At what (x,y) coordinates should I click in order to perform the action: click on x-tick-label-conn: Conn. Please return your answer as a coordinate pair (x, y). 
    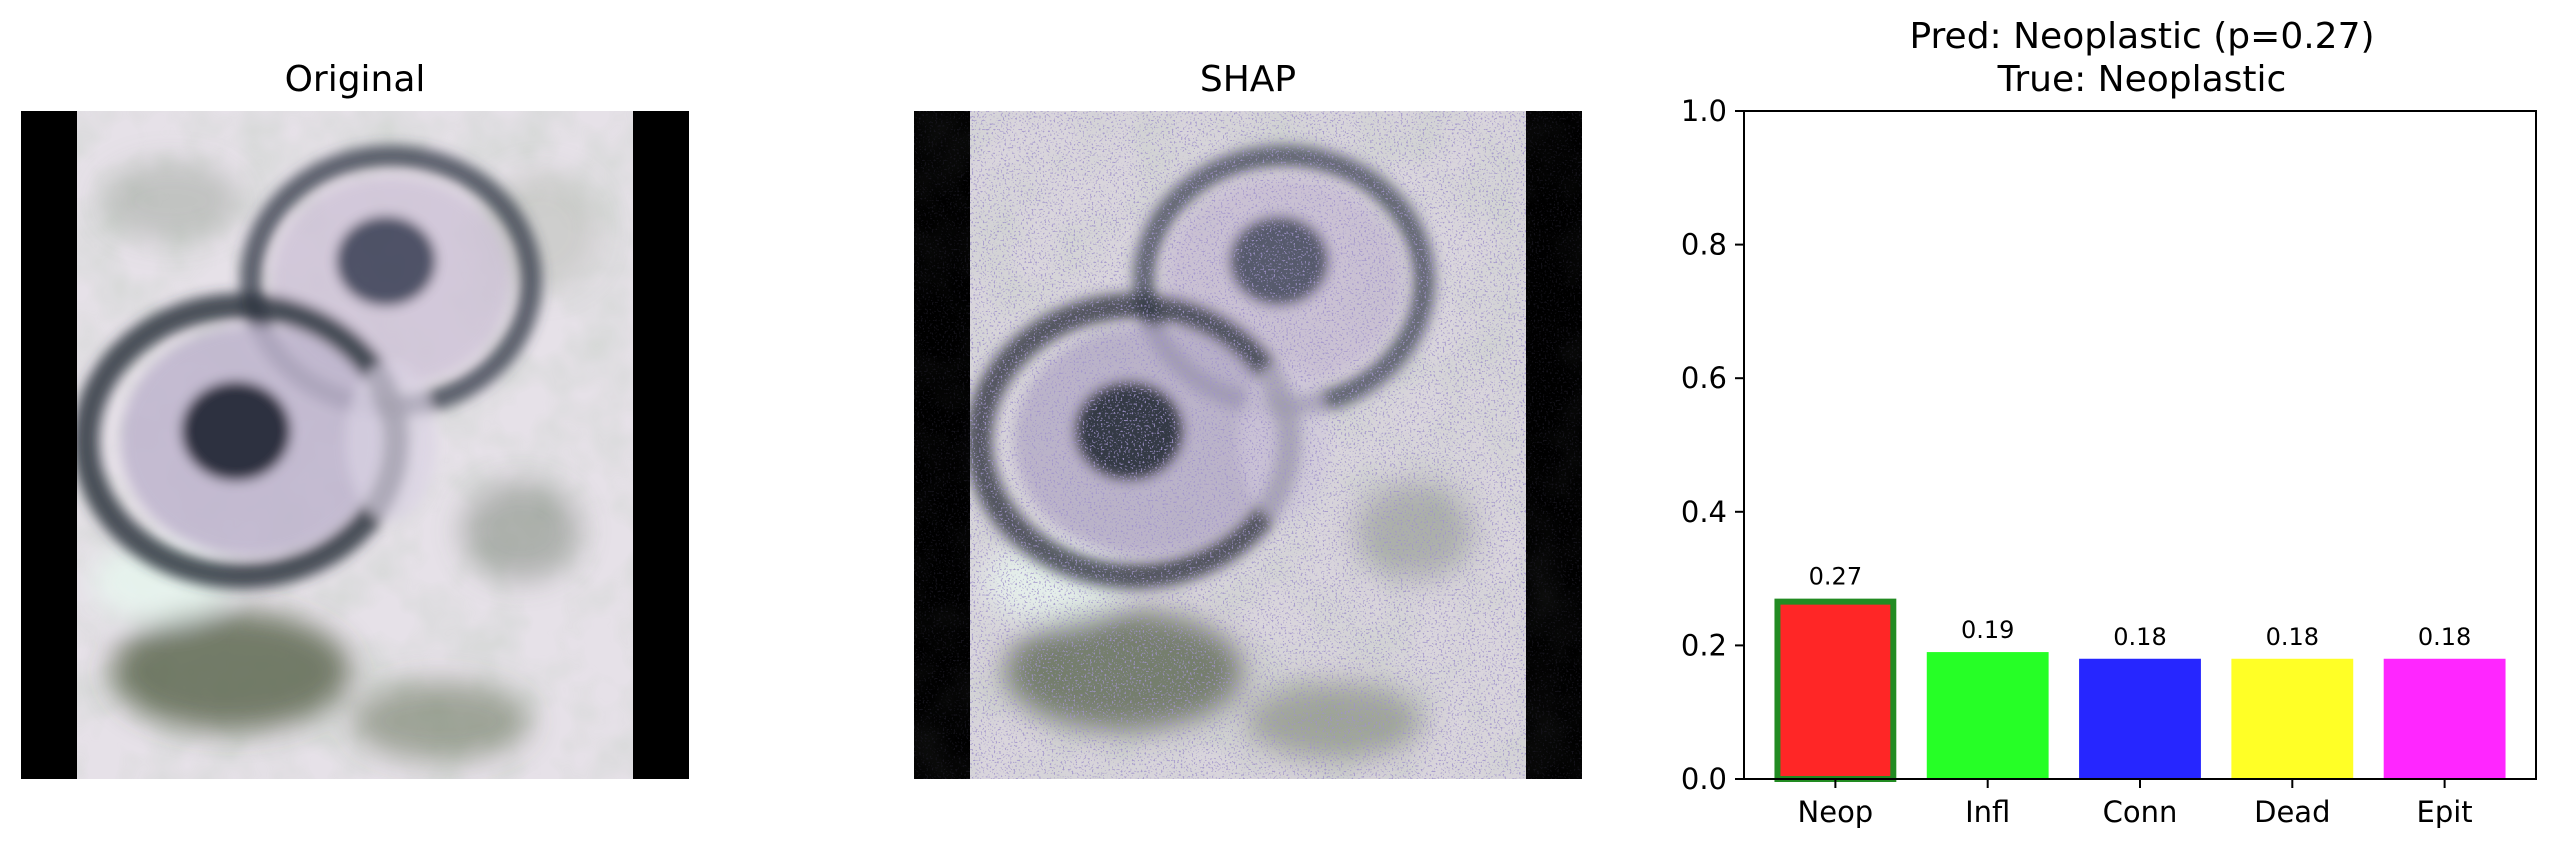
    Looking at the image, I should click on (2140, 812).